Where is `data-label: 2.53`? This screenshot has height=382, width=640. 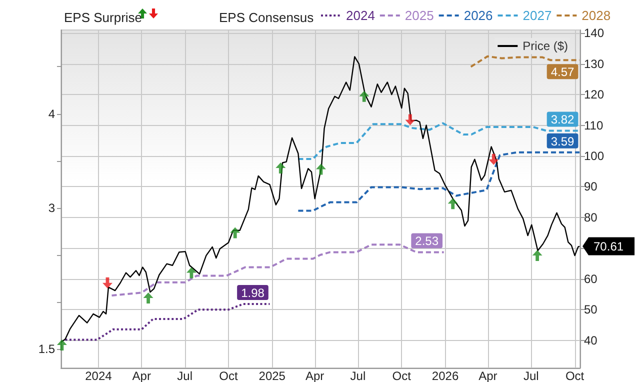
data-label: 2.53 is located at coordinates (427, 241).